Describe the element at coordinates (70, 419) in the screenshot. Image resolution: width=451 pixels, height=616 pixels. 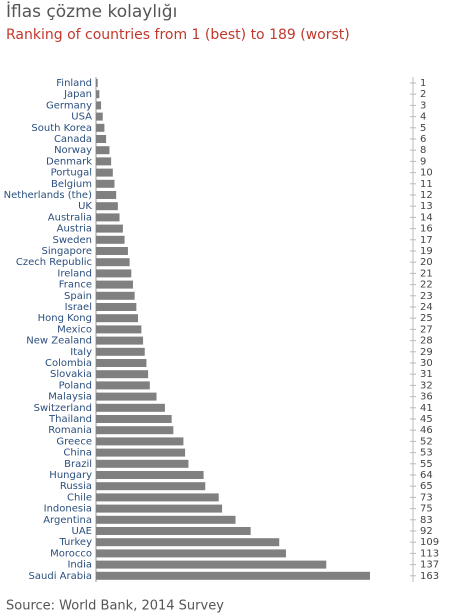
I see `y-tick-label: Thailand` at that location.